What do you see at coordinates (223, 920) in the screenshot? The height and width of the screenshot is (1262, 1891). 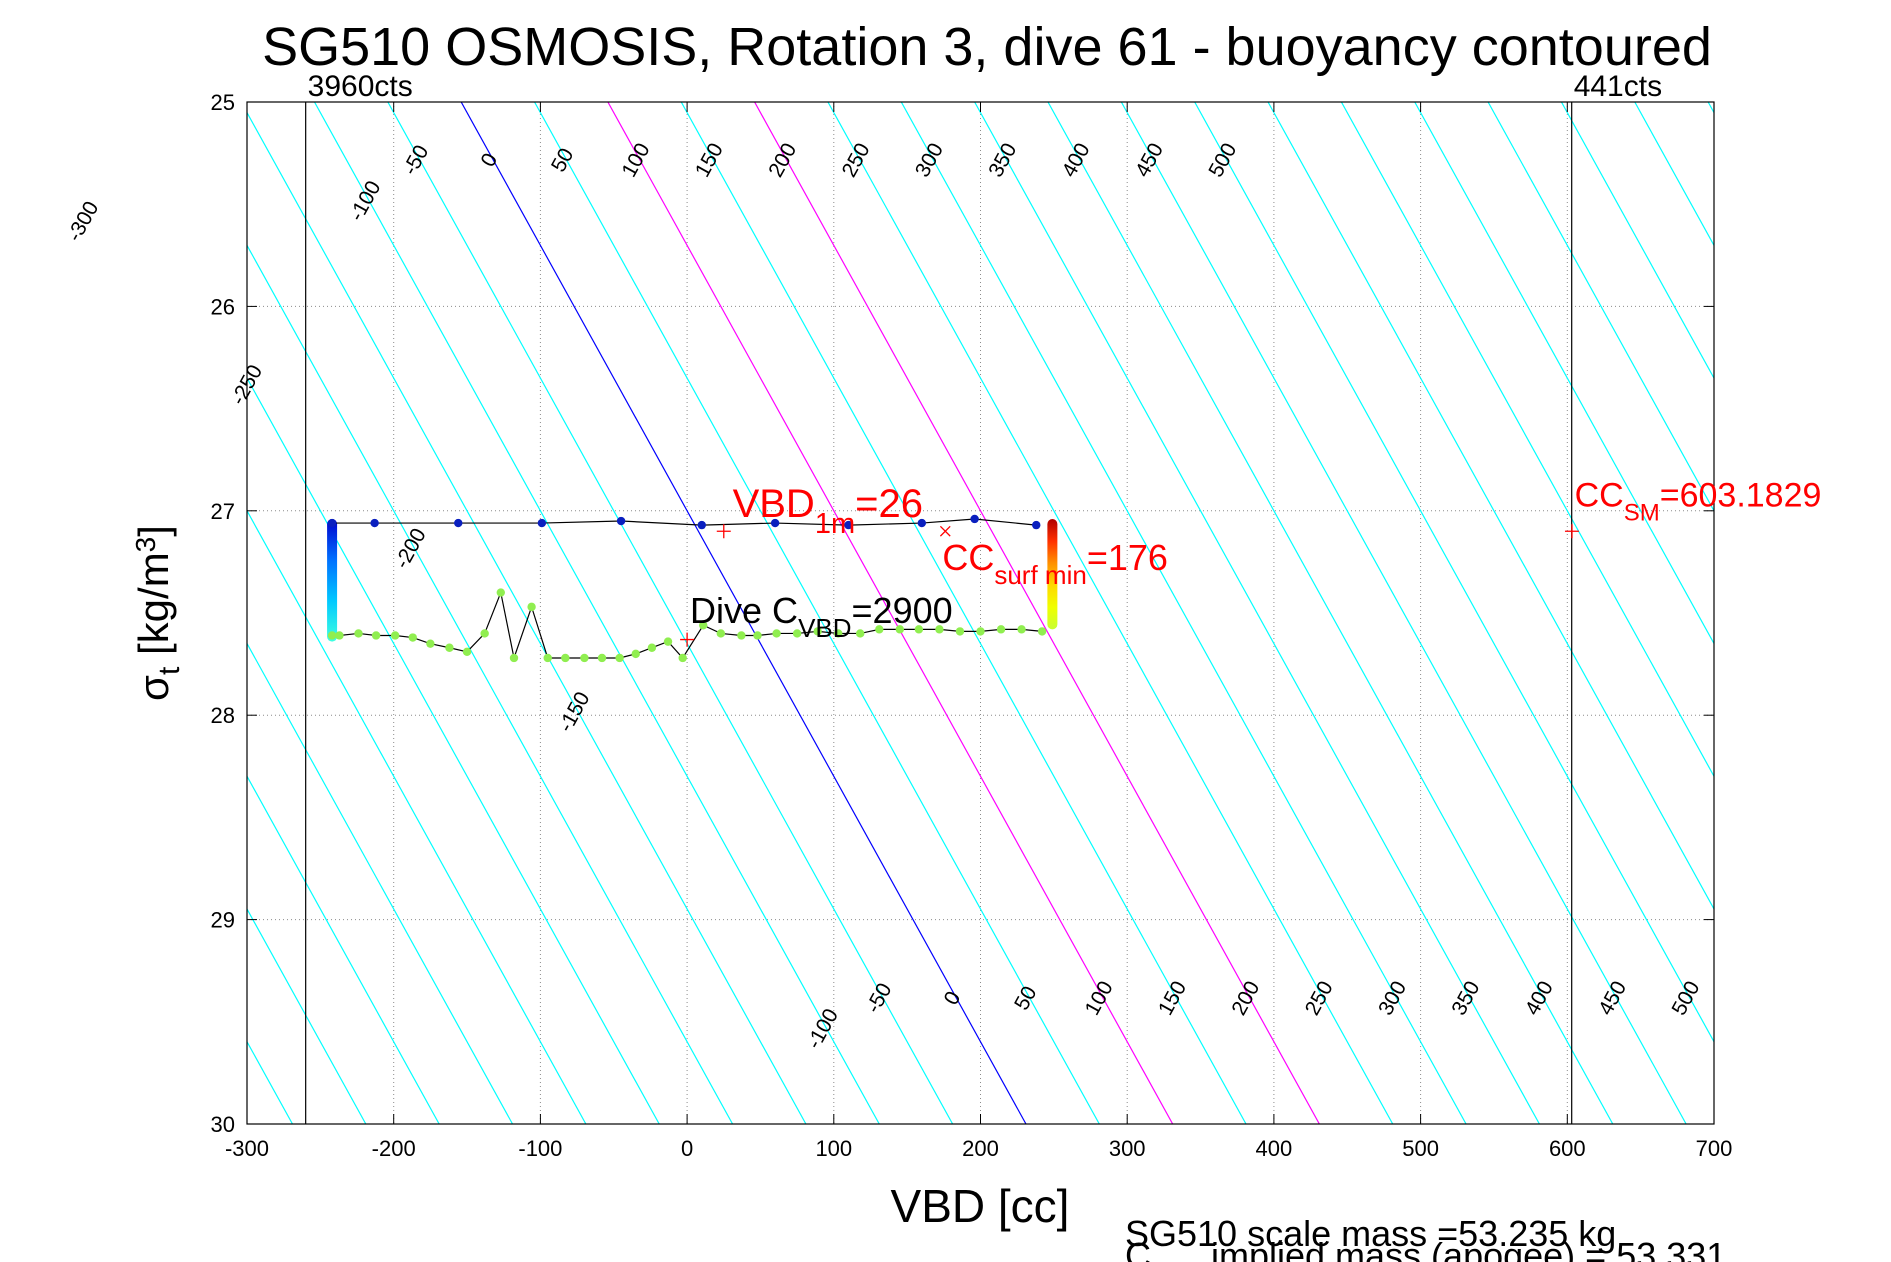 I see `y-tick-label: 29` at bounding box center [223, 920].